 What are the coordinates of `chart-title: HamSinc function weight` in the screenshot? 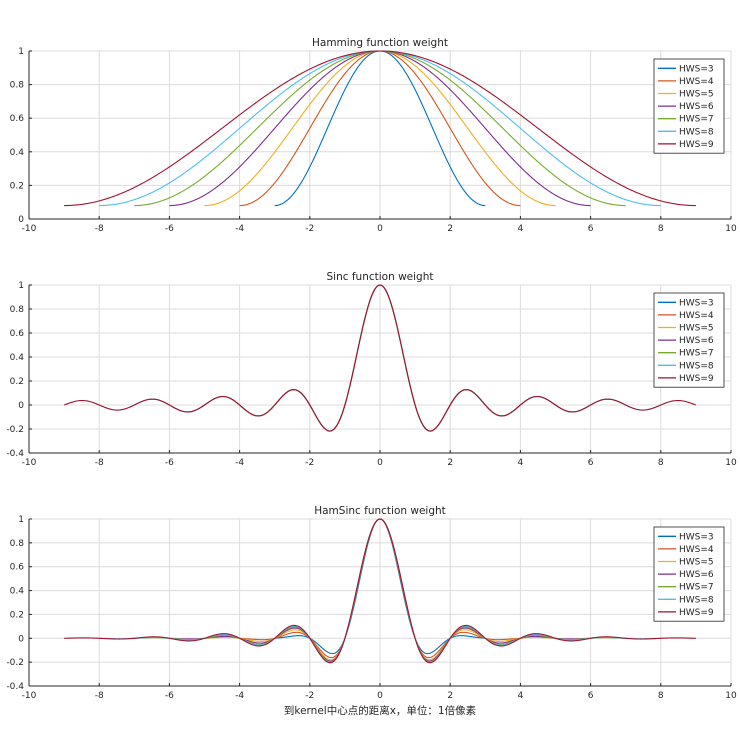 It's located at (380, 511).